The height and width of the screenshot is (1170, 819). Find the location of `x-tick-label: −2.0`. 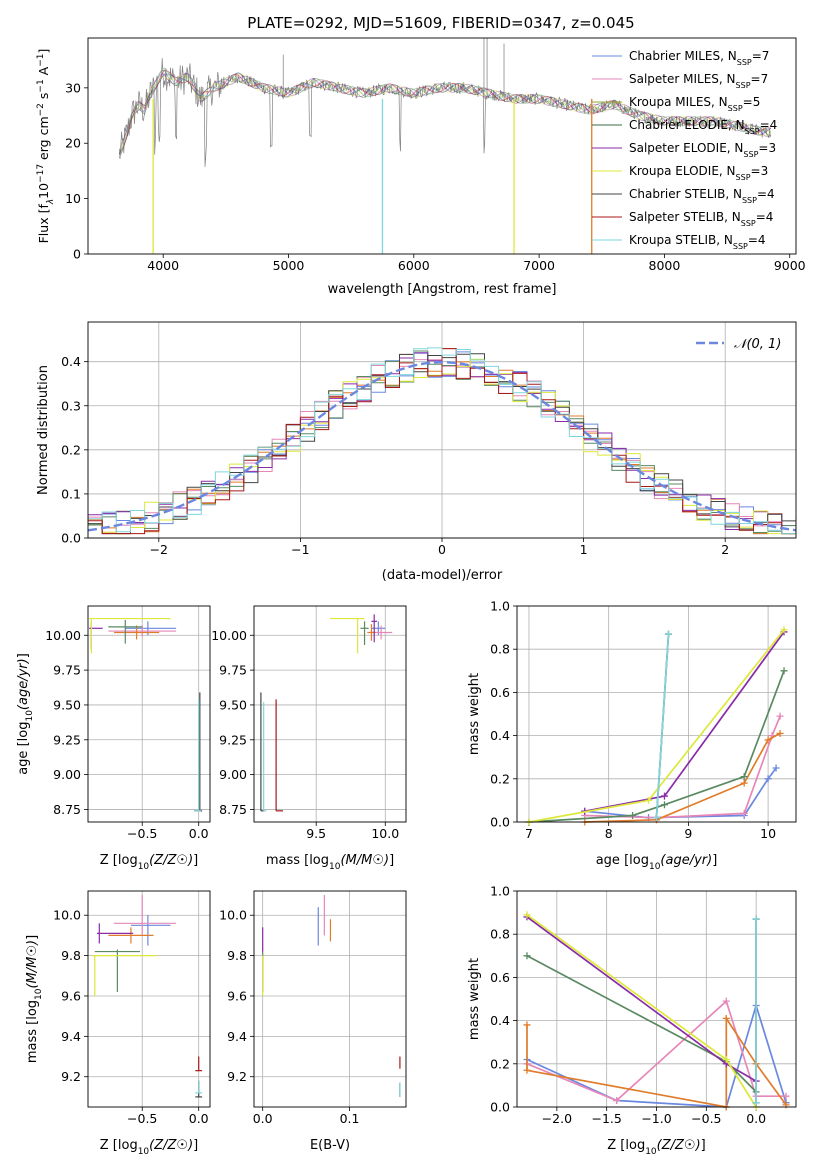

x-tick-label: −2.0 is located at coordinates (557, 1118).